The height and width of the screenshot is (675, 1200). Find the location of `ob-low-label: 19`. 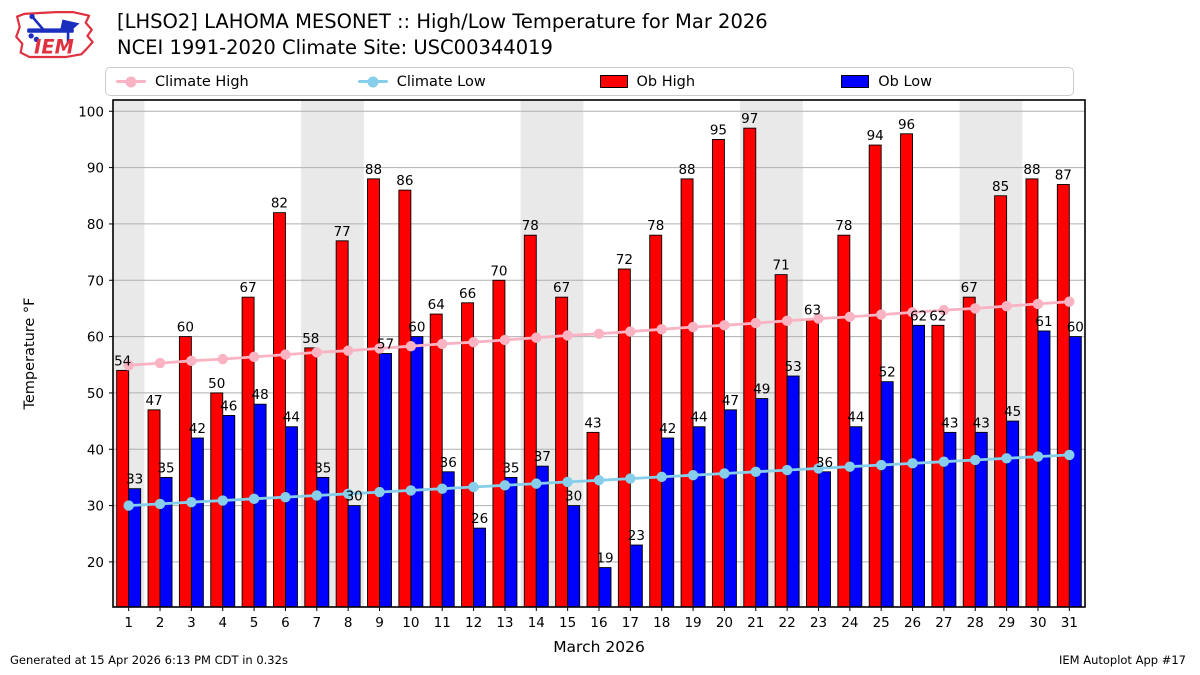

ob-low-label: 19 is located at coordinates (604, 559).